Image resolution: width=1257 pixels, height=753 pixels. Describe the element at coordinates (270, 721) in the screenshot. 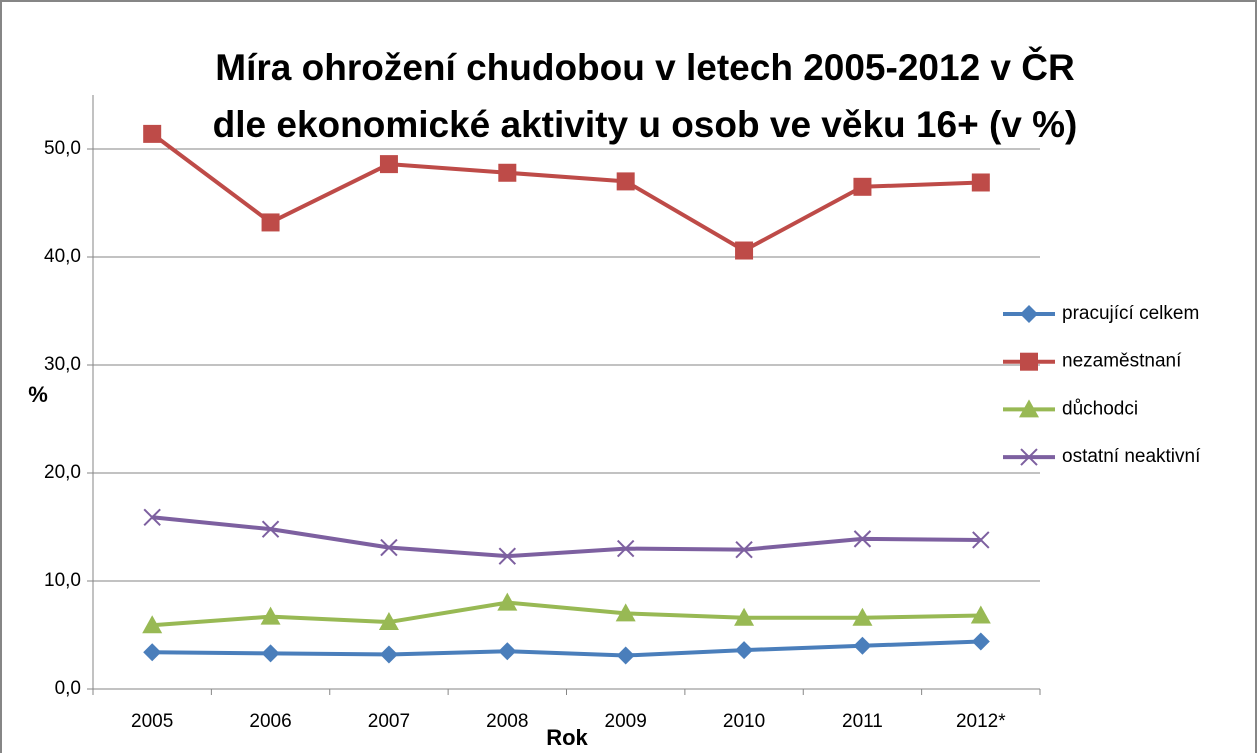

I see `x-tick-label: 2006` at that location.